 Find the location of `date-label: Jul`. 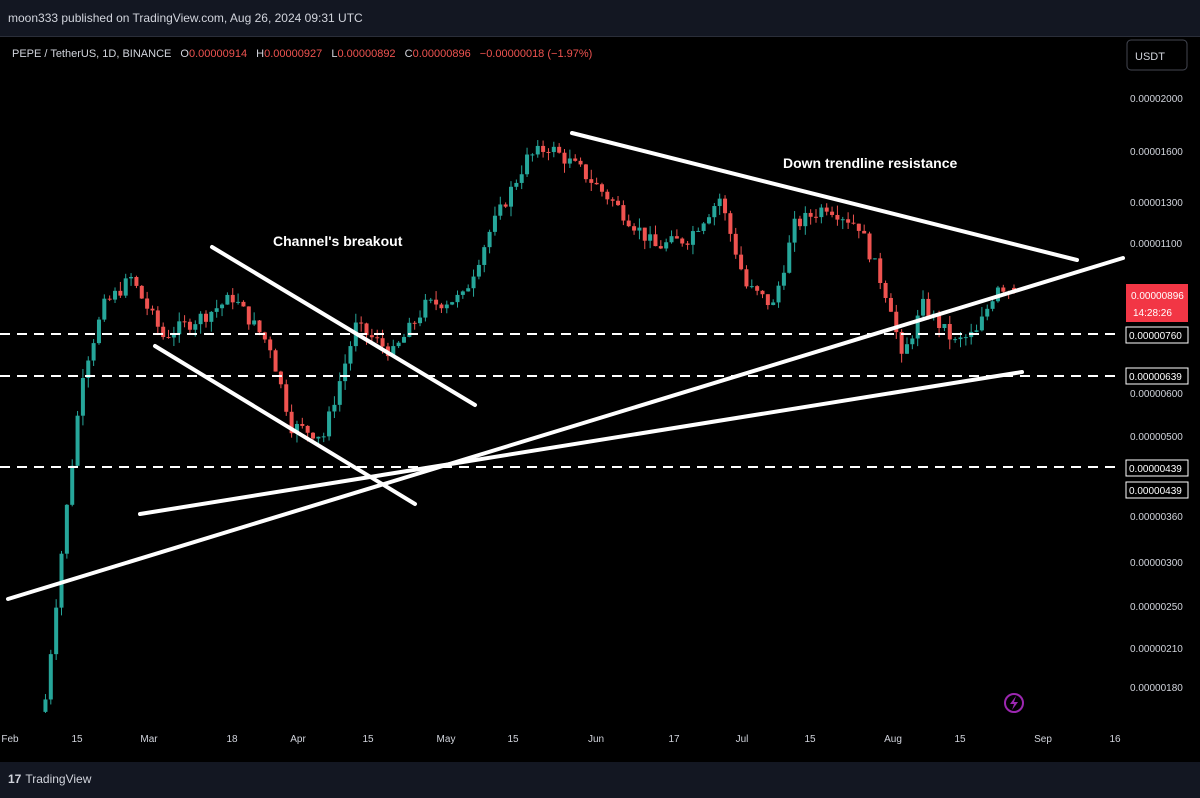

date-label: Jul is located at coordinates (742, 739).